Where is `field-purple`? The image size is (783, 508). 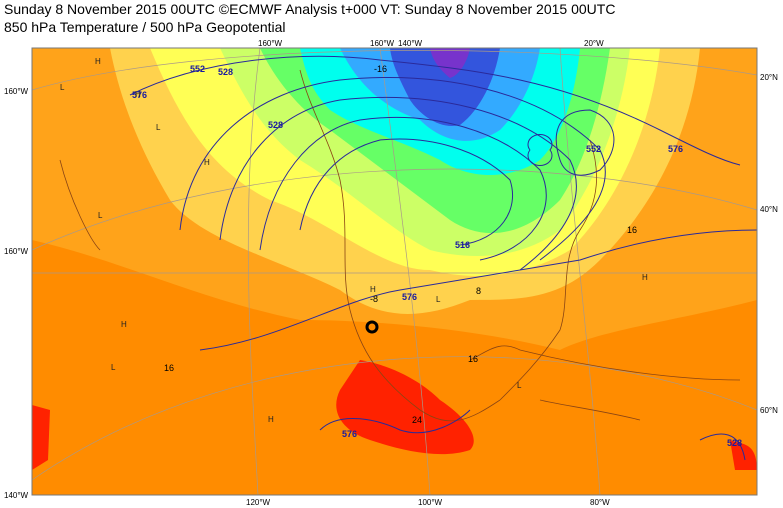
field-purple is located at coordinates (450, 63).